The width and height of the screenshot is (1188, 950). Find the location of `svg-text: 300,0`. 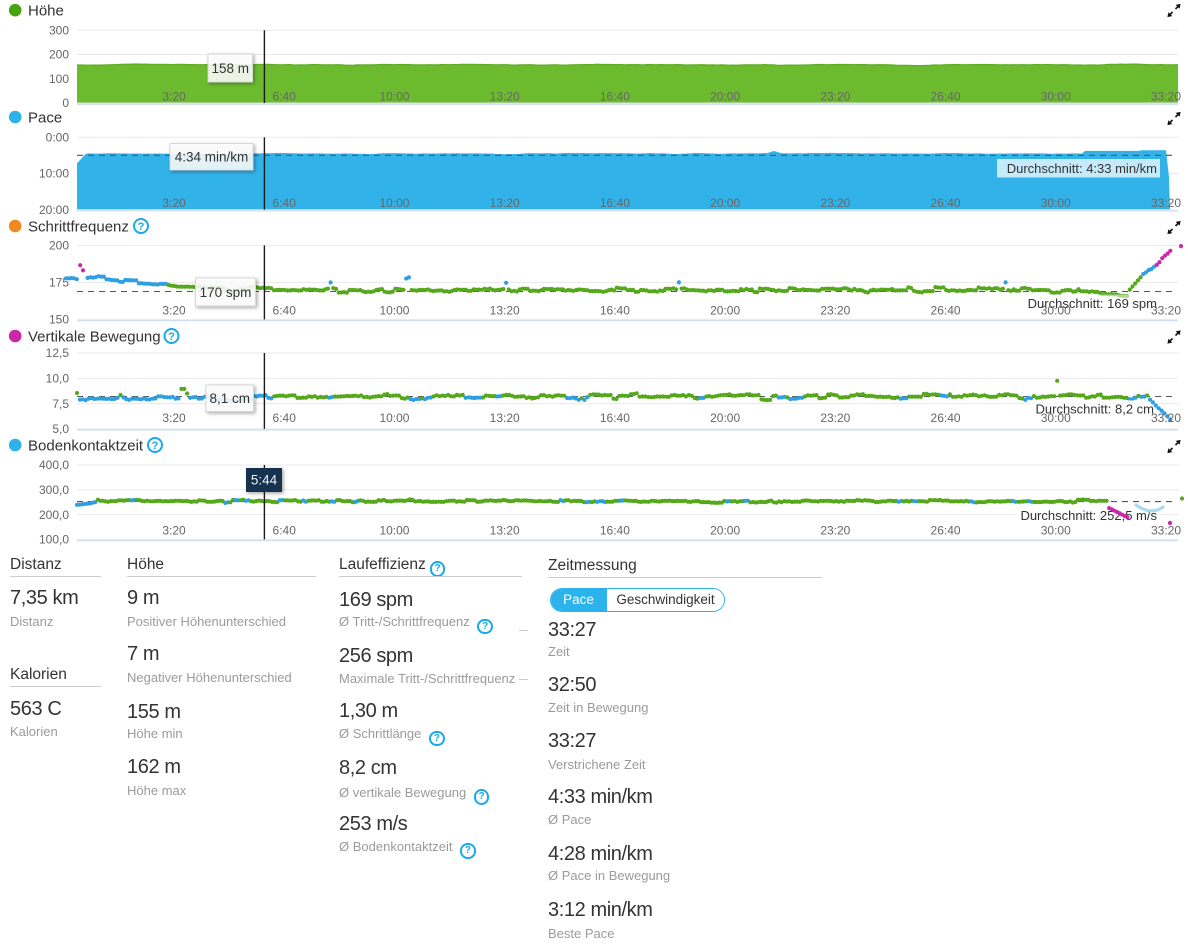

svg-text: 300,0 is located at coordinates (54, 490).